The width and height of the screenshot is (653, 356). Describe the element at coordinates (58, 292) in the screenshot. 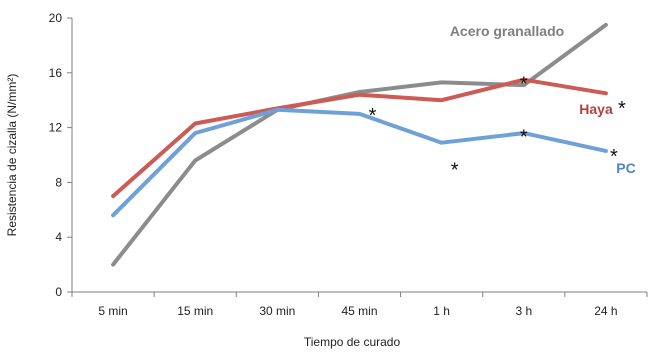

I see `y-tick-label: 0` at that location.